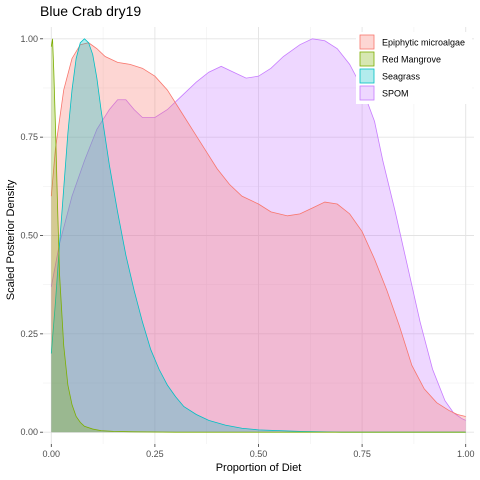 The height and width of the screenshot is (480, 480). Describe the element at coordinates (11, 239) in the screenshot. I see `y-axis-title: Scaled Posterior Density` at that location.